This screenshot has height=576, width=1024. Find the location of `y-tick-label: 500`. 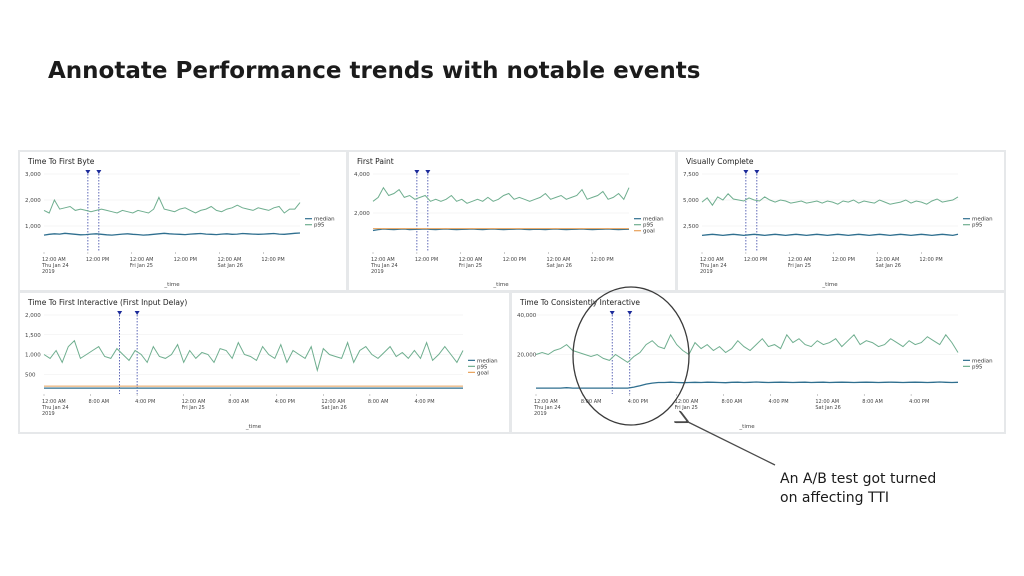

y-tick-label: 500 is located at coordinates (30, 375).